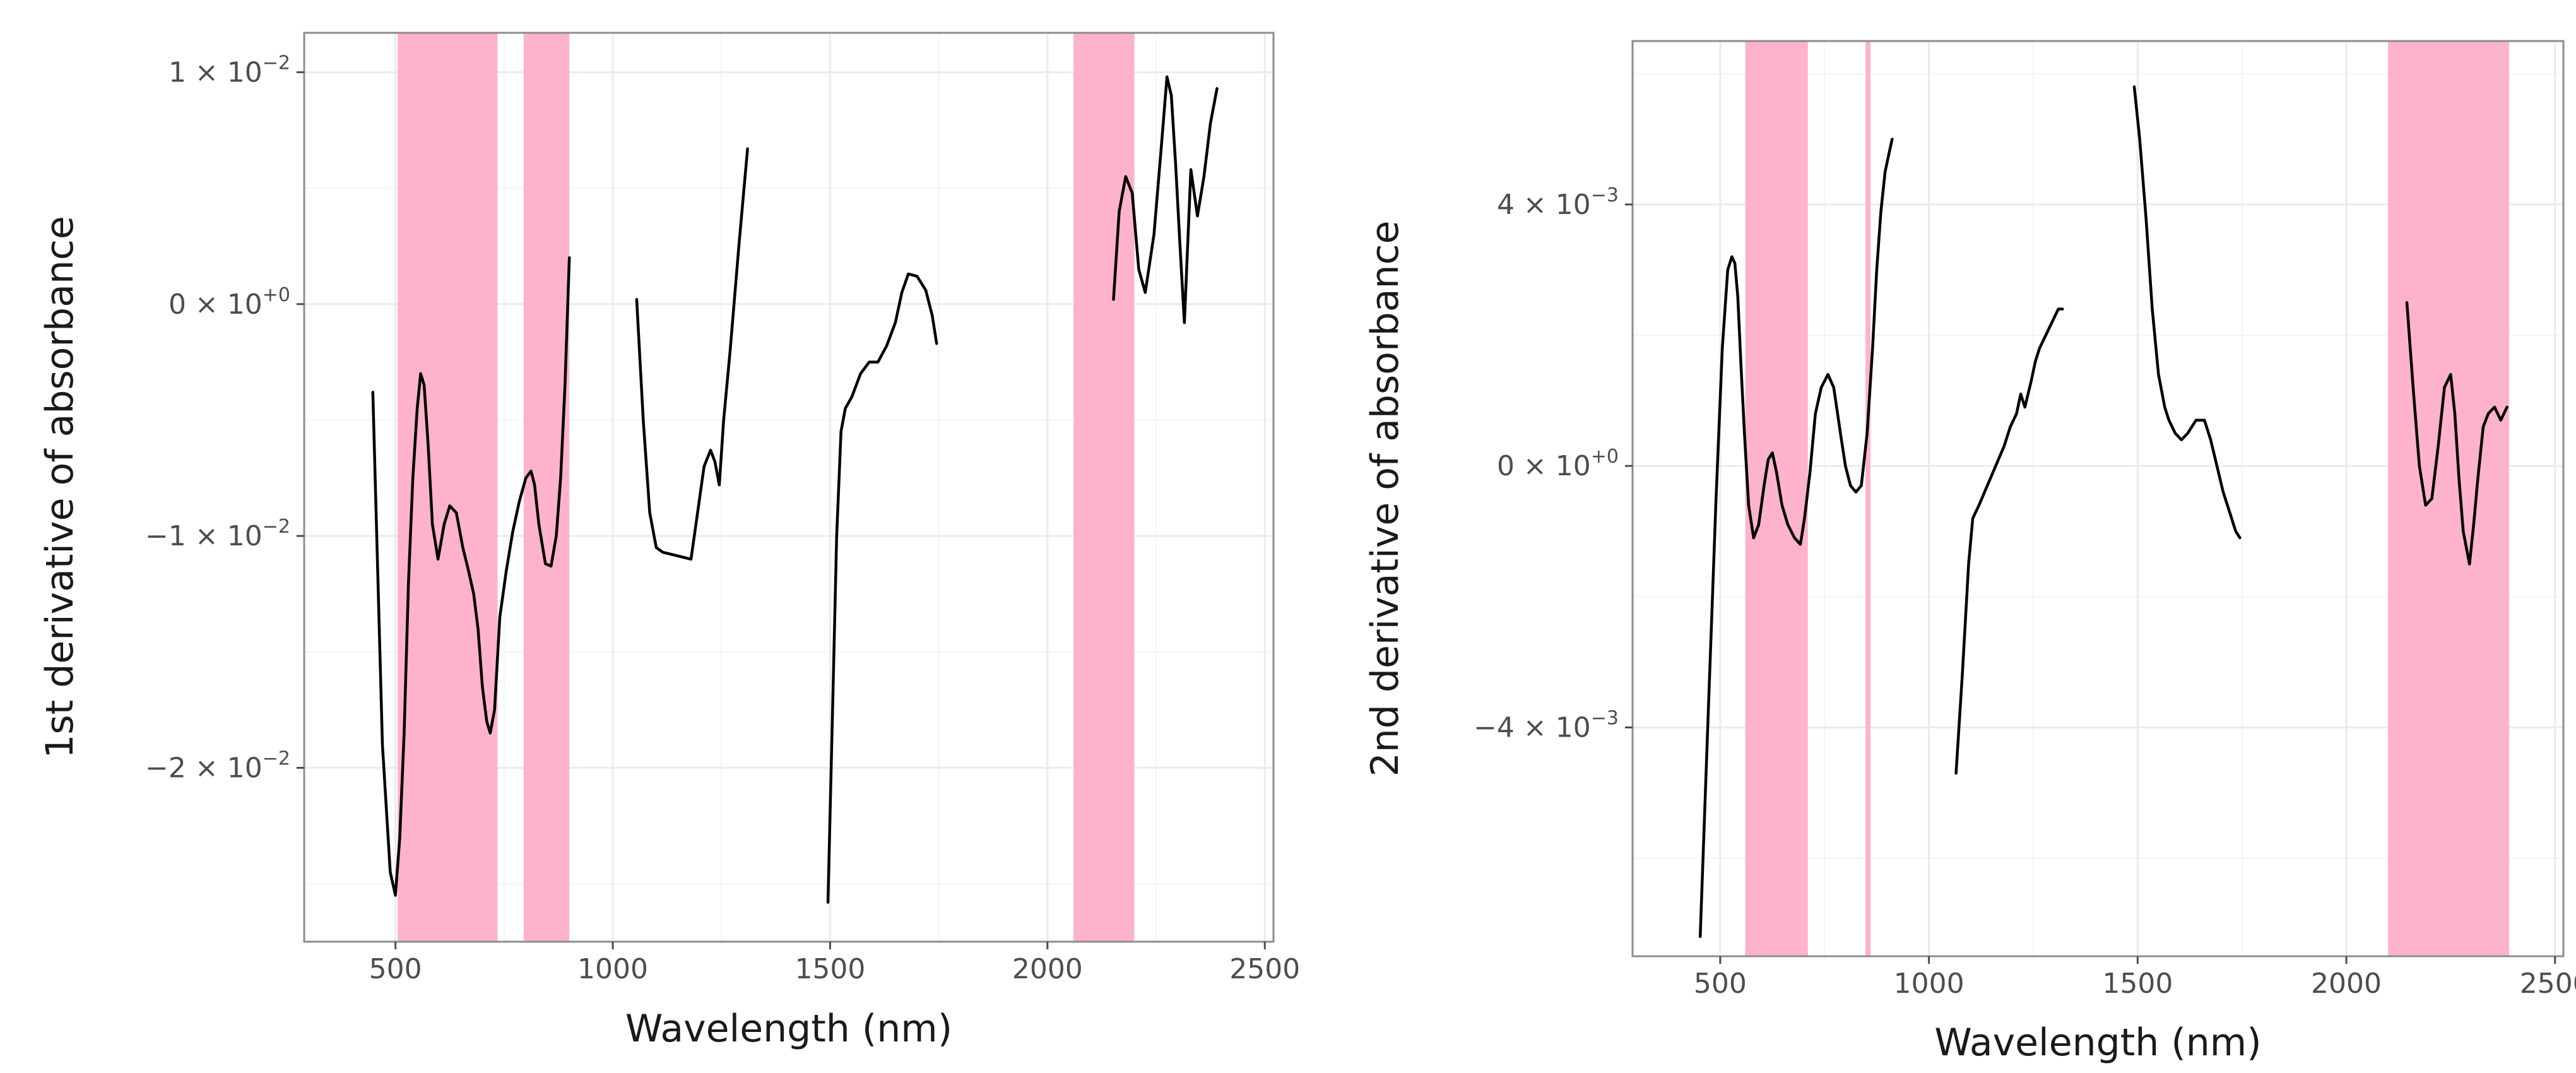 Image resolution: width=2576 pixels, height=1073 pixels. I want to click on y-tick-label: −1 × 10⁻², so click(217, 534).